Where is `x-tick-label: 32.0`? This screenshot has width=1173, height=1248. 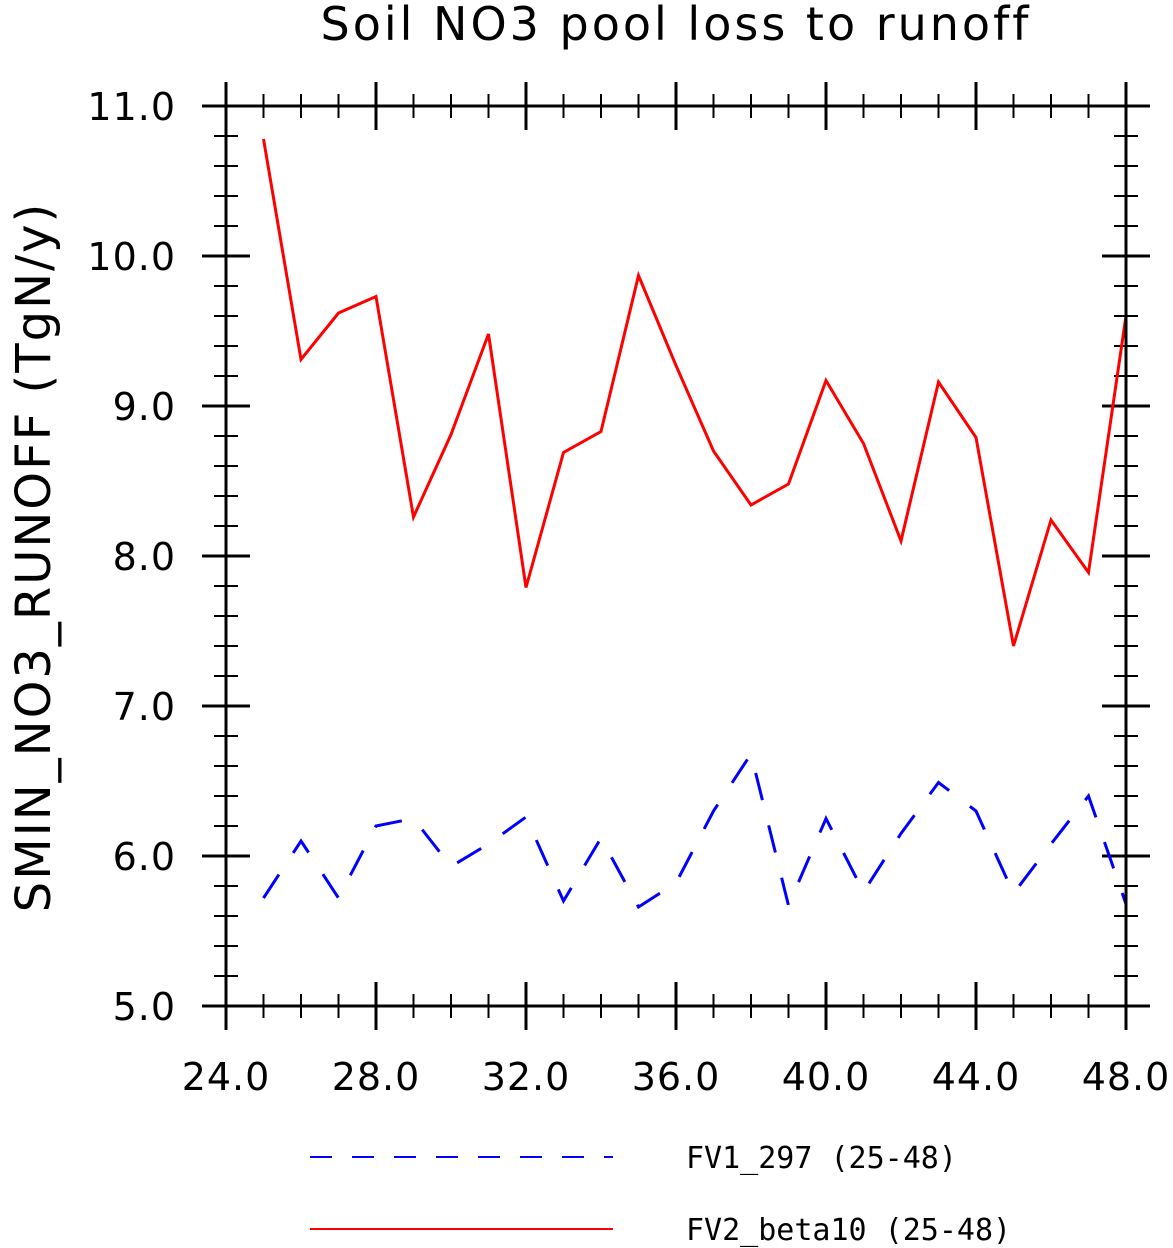 x-tick-label: 32.0 is located at coordinates (526, 1077).